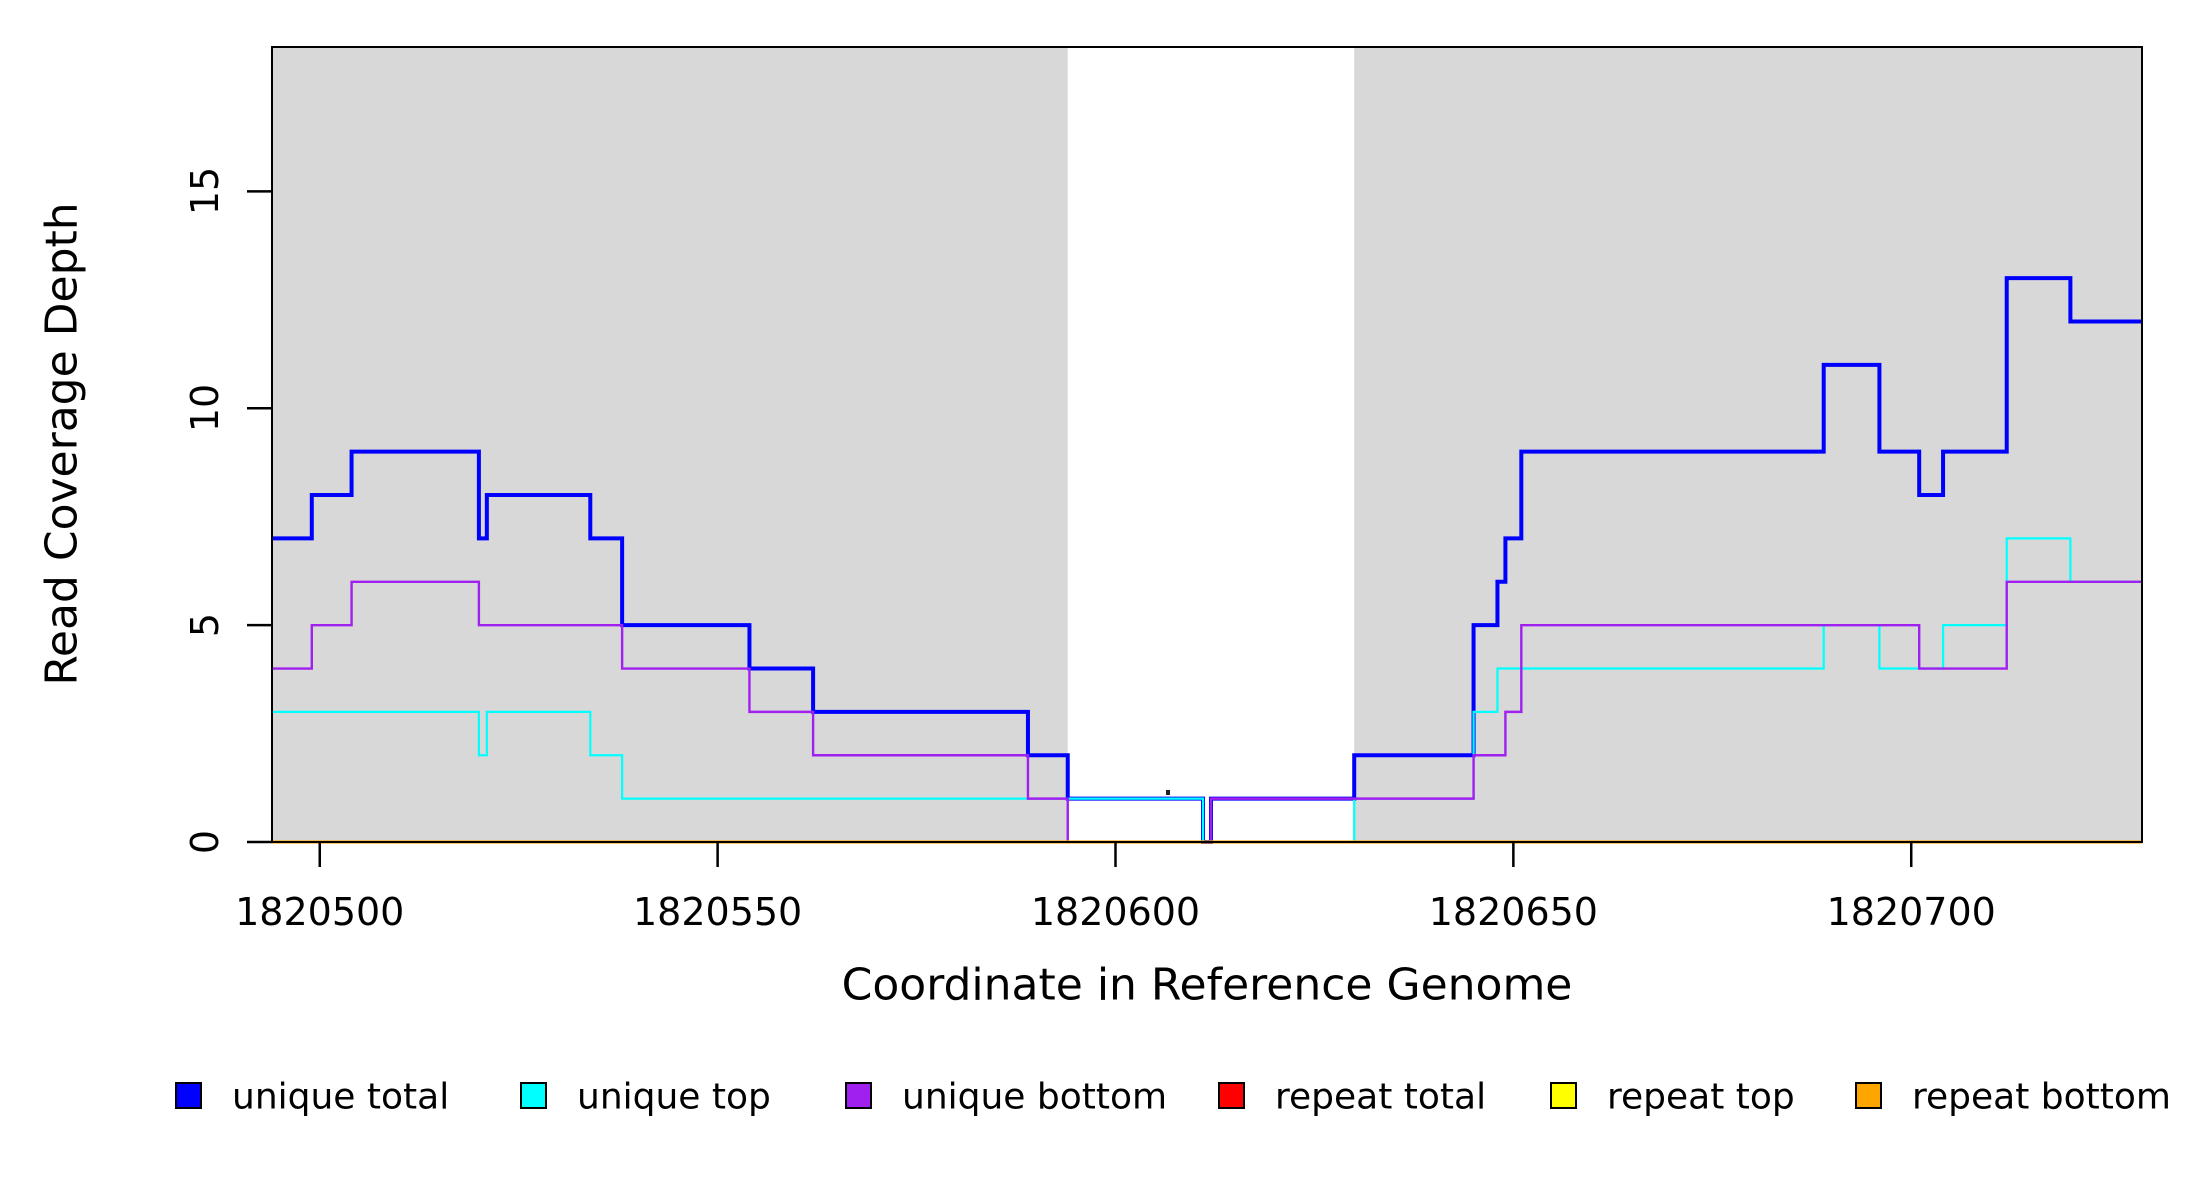 This screenshot has height=1200, width=2200. I want to click on y-tick-label-5: 5, so click(205, 625).